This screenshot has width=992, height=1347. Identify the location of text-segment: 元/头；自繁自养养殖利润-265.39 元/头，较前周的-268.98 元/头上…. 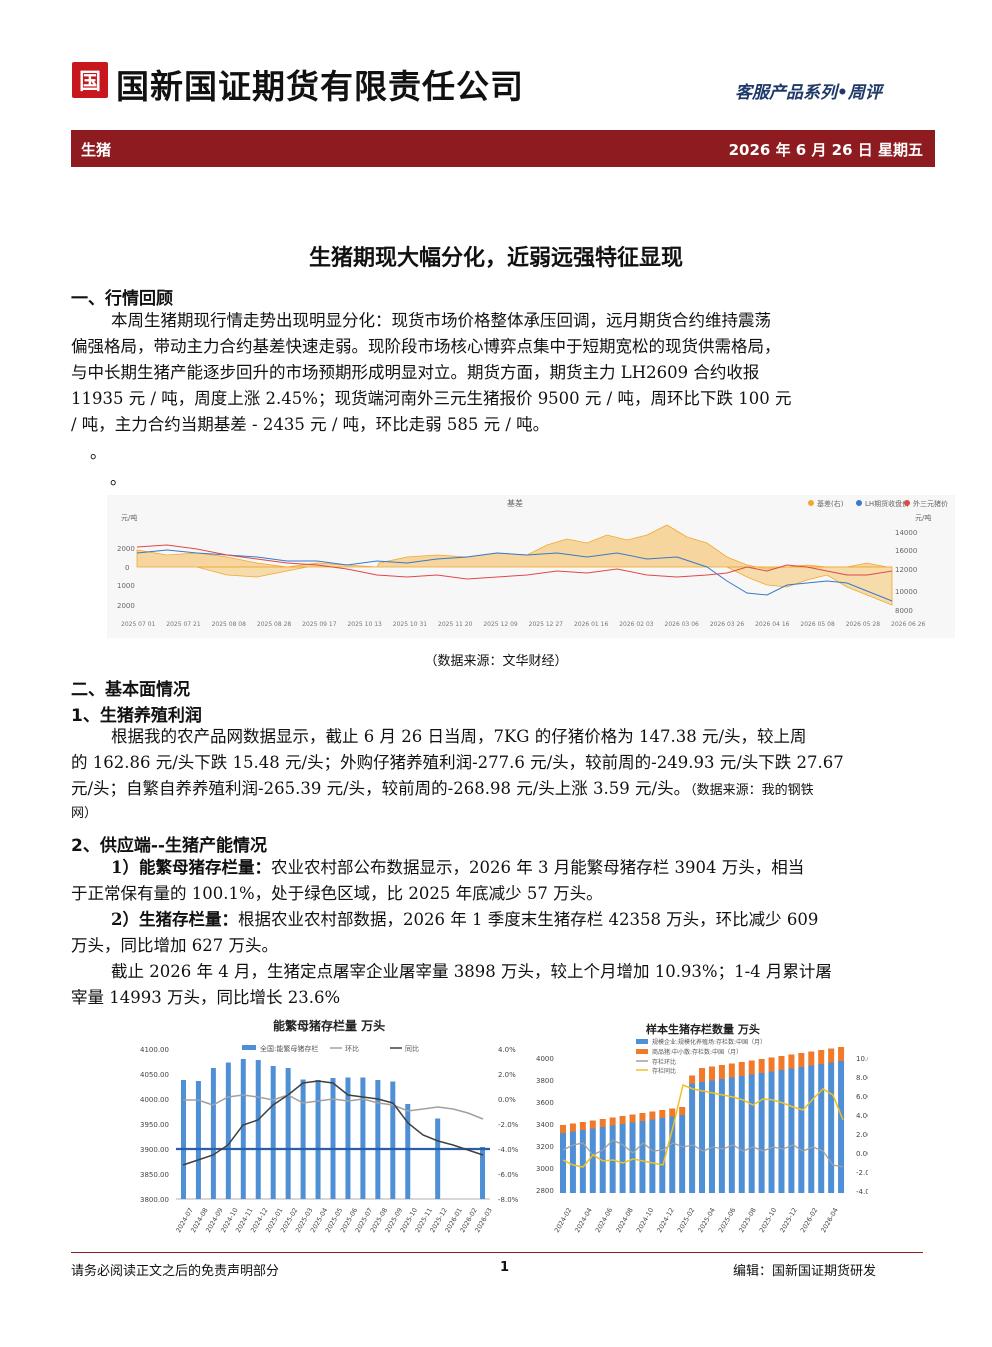
(381, 788).